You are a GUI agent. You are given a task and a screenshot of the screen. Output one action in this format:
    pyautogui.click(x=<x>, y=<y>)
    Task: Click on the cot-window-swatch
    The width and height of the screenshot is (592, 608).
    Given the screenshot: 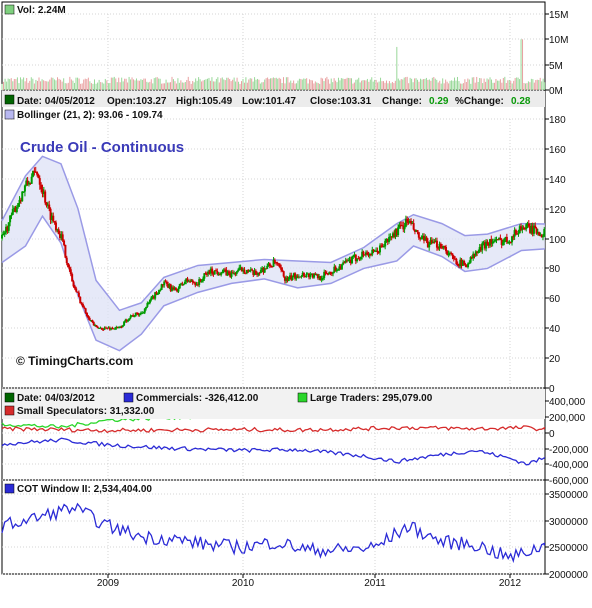 What is the action you would take?
    pyautogui.click(x=9, y=488)
    